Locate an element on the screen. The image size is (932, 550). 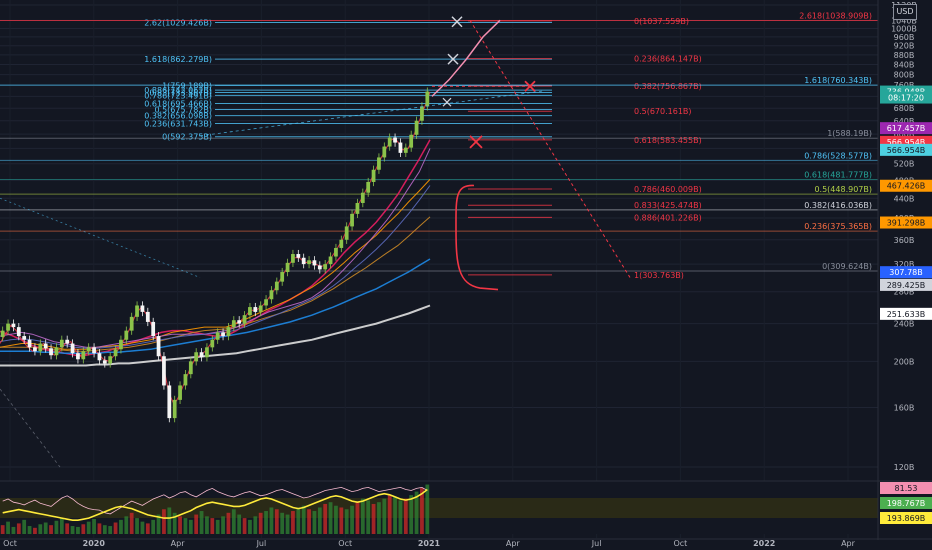
currency-button: USD is located at coordinates (905, 12).